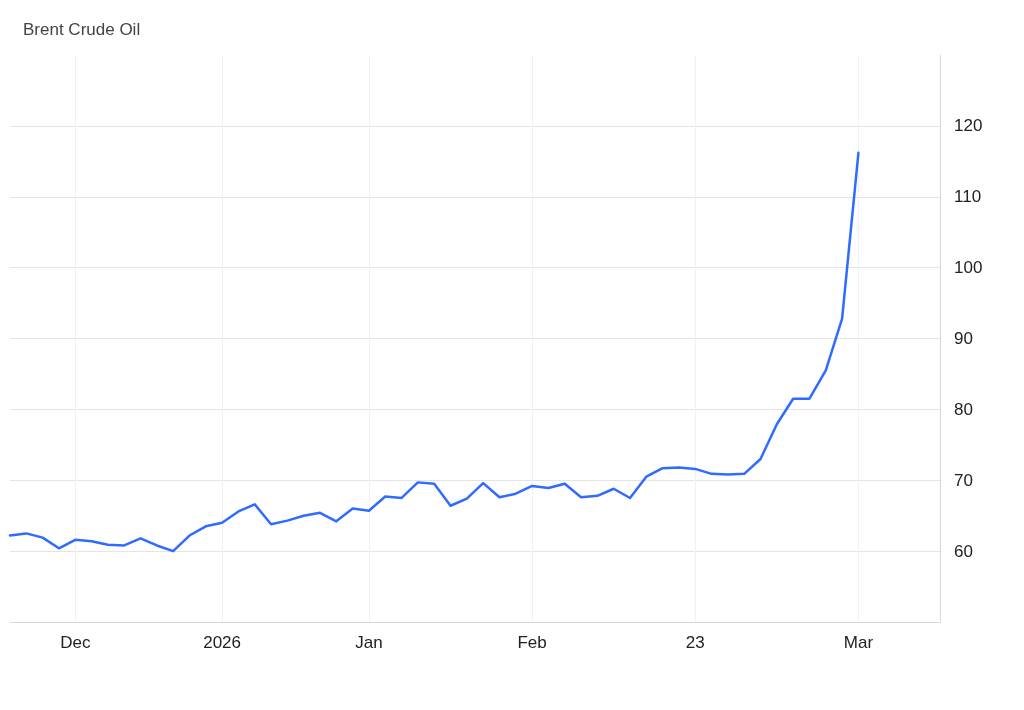 Image resolution: width=1024 pixels, height=710 pixels. What do you see at coordinates (695, 642) in the screenshot?
I see `x-tick-label: 23` at bounding box center [695, 642].